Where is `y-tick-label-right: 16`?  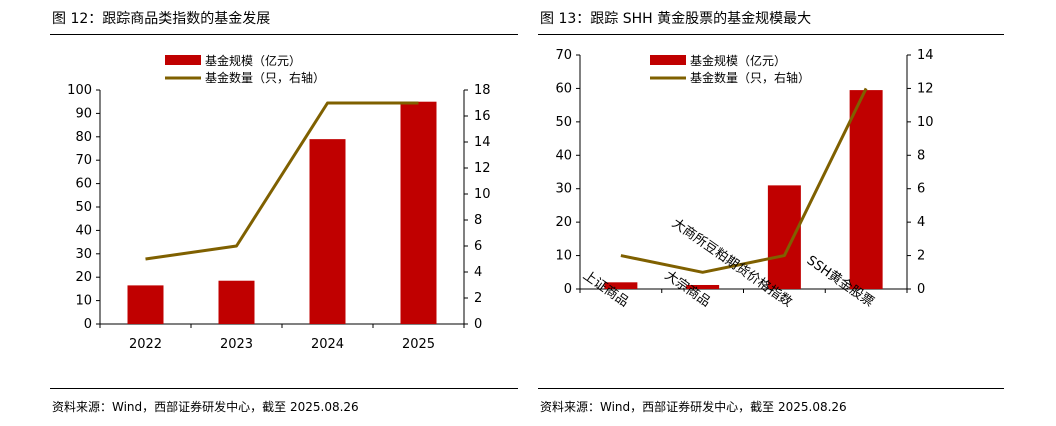 y-tick-label-right: 16 is located at coordinates (482, 116).